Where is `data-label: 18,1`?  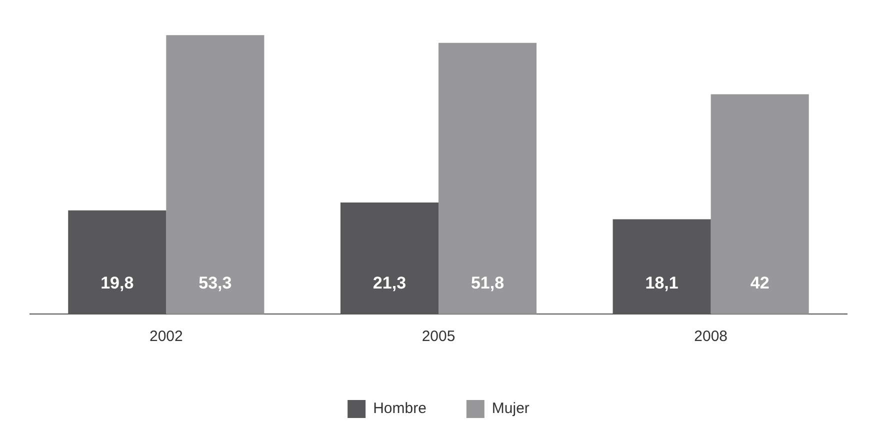
data-label: 18,1 is located at coordinates (661, 283).